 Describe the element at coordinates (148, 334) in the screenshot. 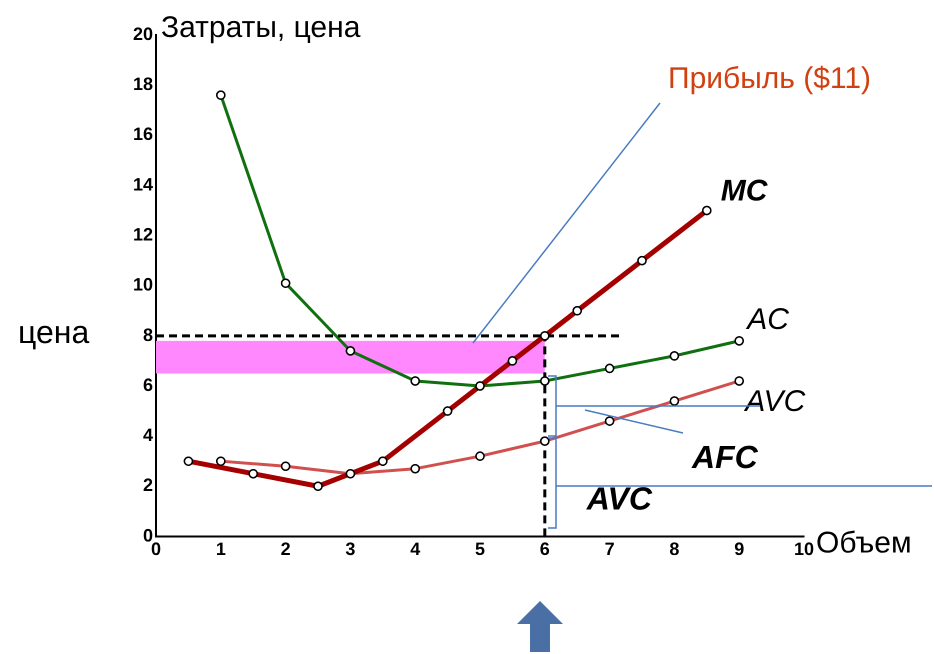

I see `y-tick-label: 8` at that location.